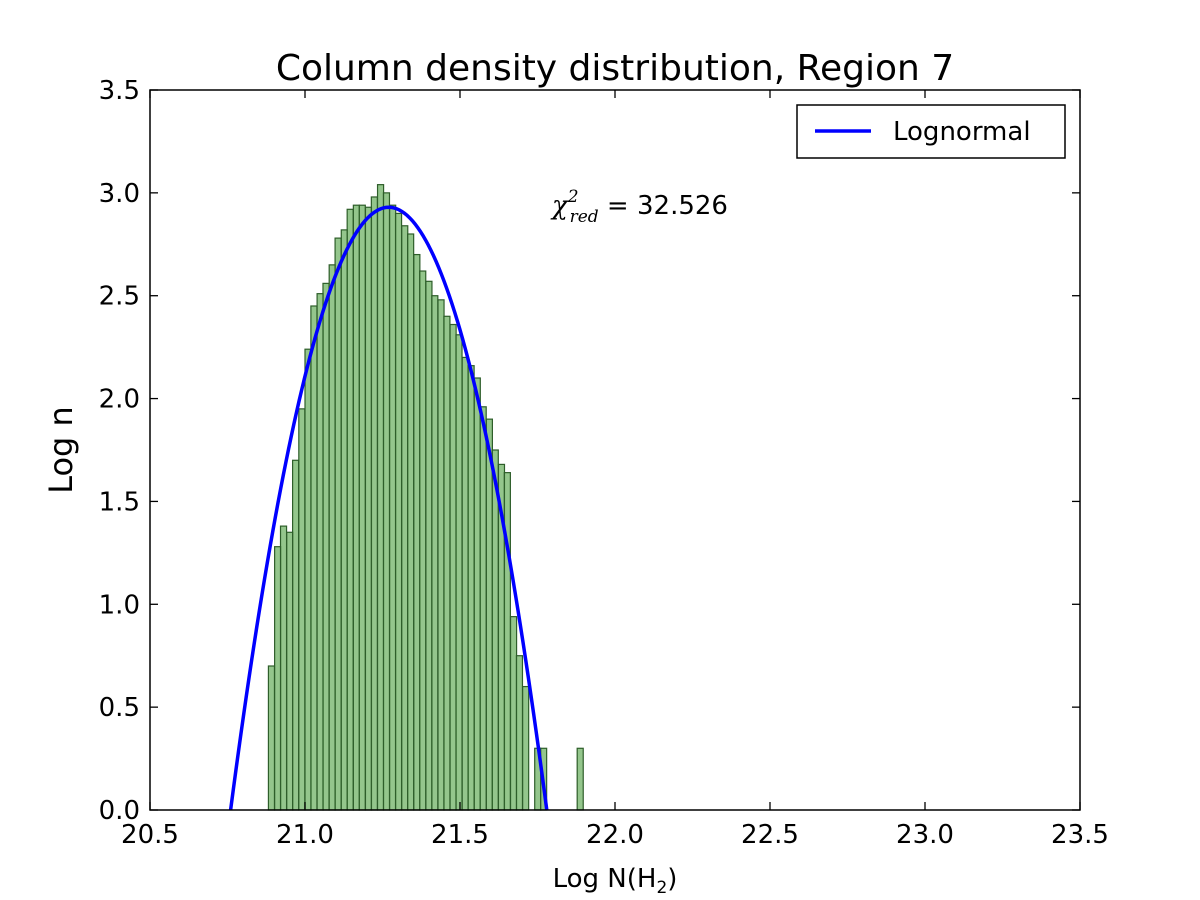 Image resolution: width=1200 pixels, height=900 pixels. What do you see at coordinates (1080, 835) in the screenshot?
I see `x-tick-label: 23.5` at bounding box center [1080, 835].